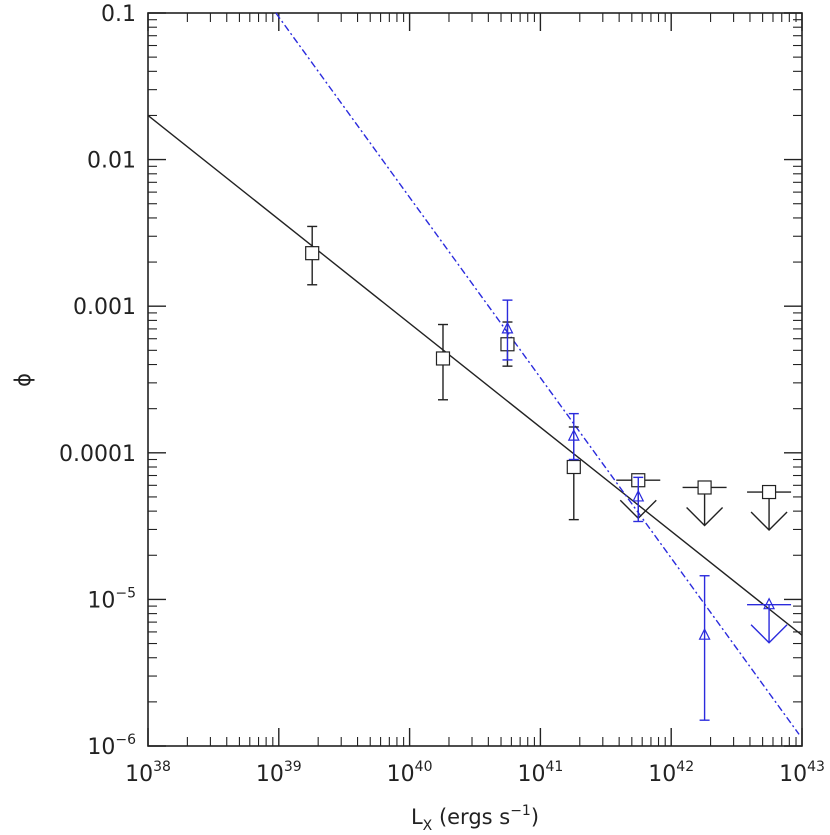  I want to click on y-tick-text: 0.01, so click(111, 161).